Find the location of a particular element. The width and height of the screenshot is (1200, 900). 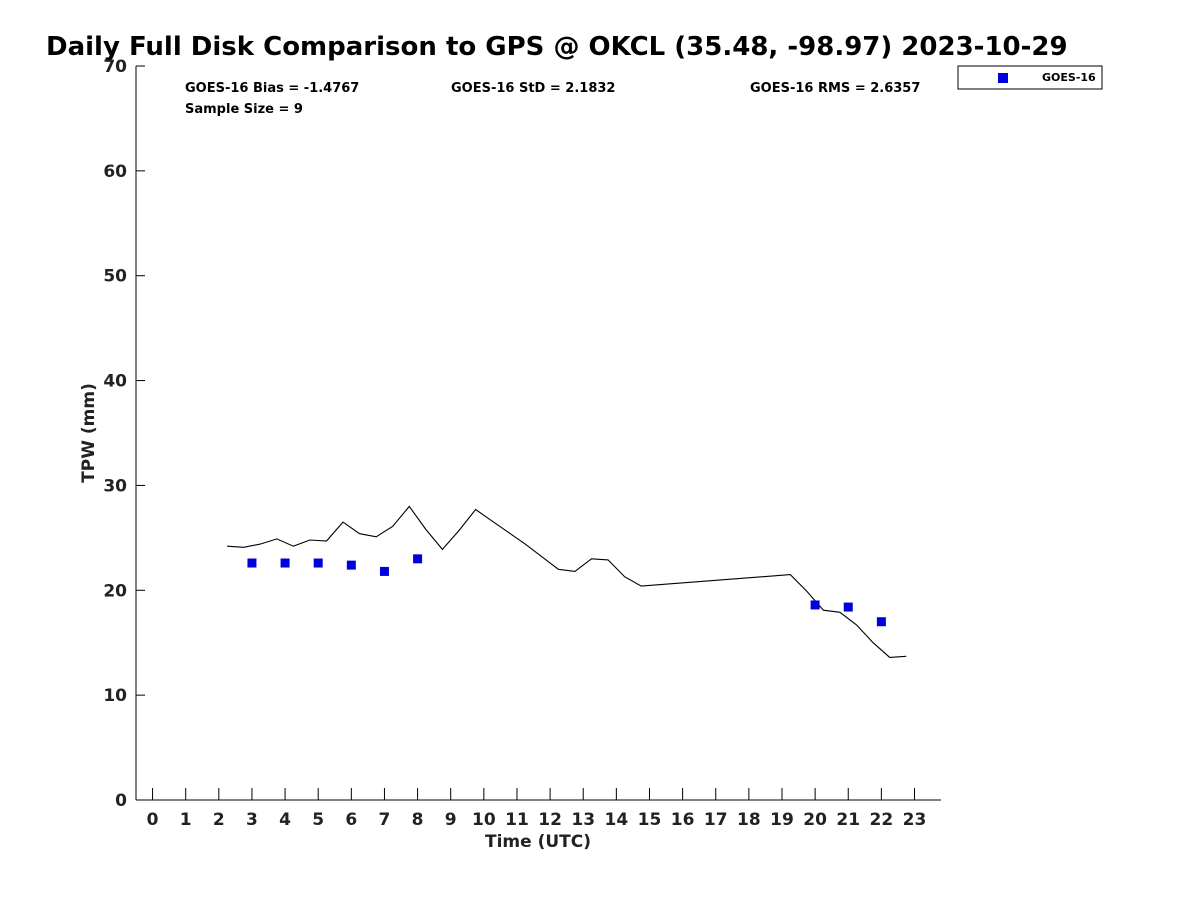

x-tick-label: 21 is located at coordinates (848, 820).